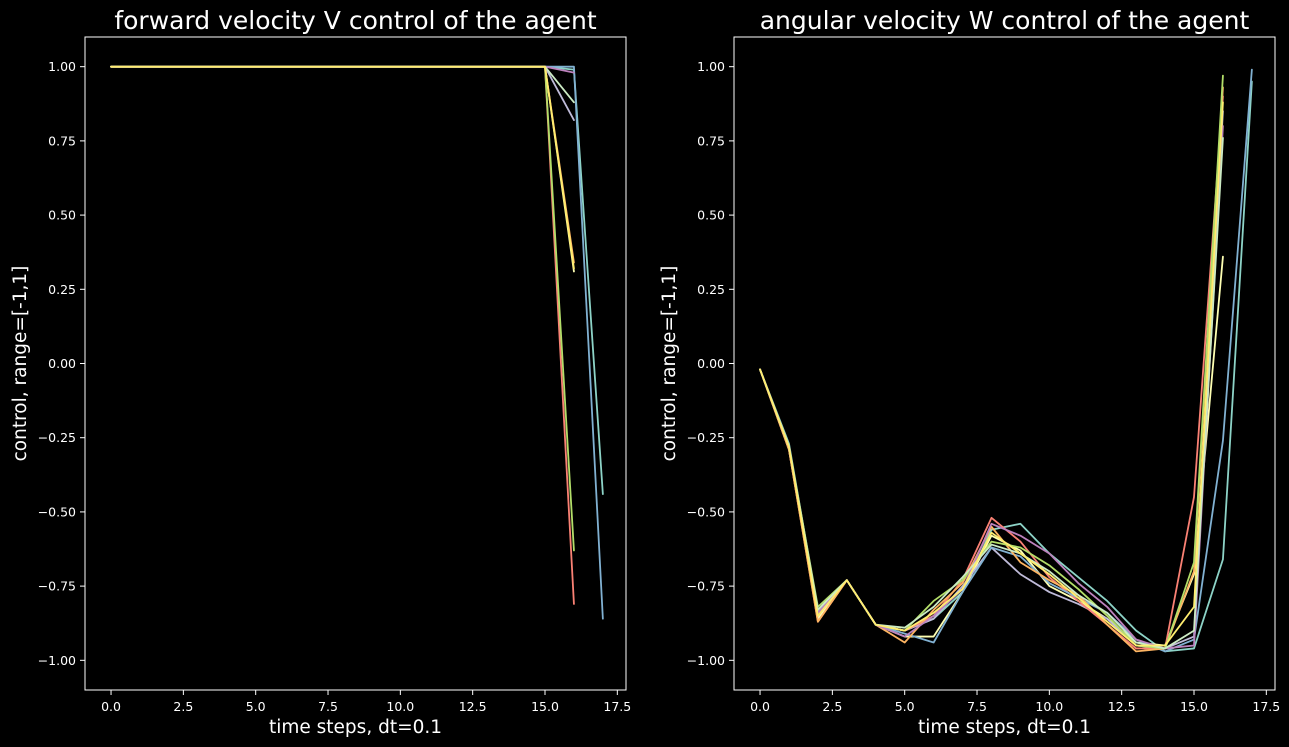 This screenshot has width=1289, height=747. I want to click on chart-title: angular velocity W control of the agent, so click(1005, 20).